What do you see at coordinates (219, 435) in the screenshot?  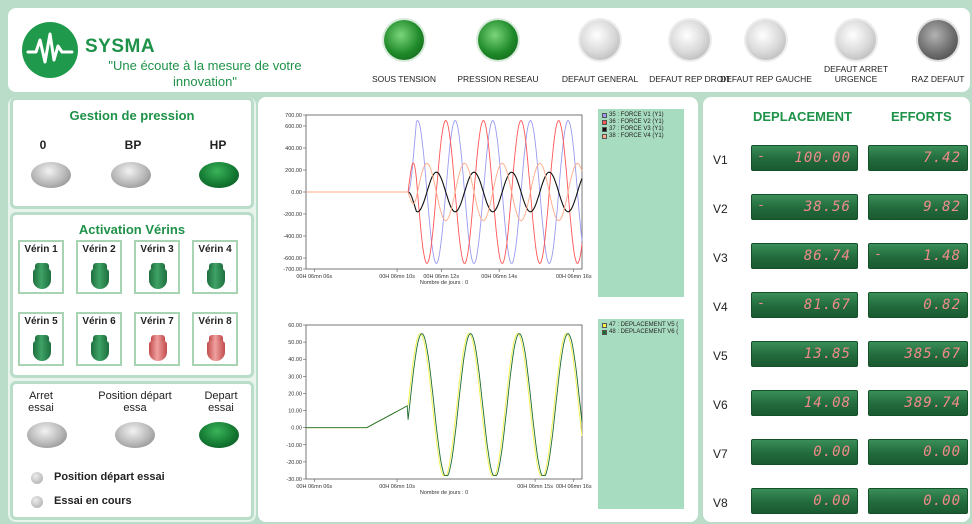 I see `start-test-button` at bounding box center [219, 435].